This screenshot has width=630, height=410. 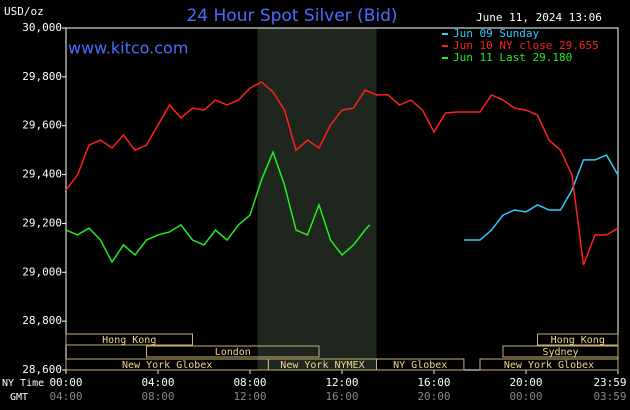 I want to click on y-tick-label: 29,800, so click(x=42, y=76).